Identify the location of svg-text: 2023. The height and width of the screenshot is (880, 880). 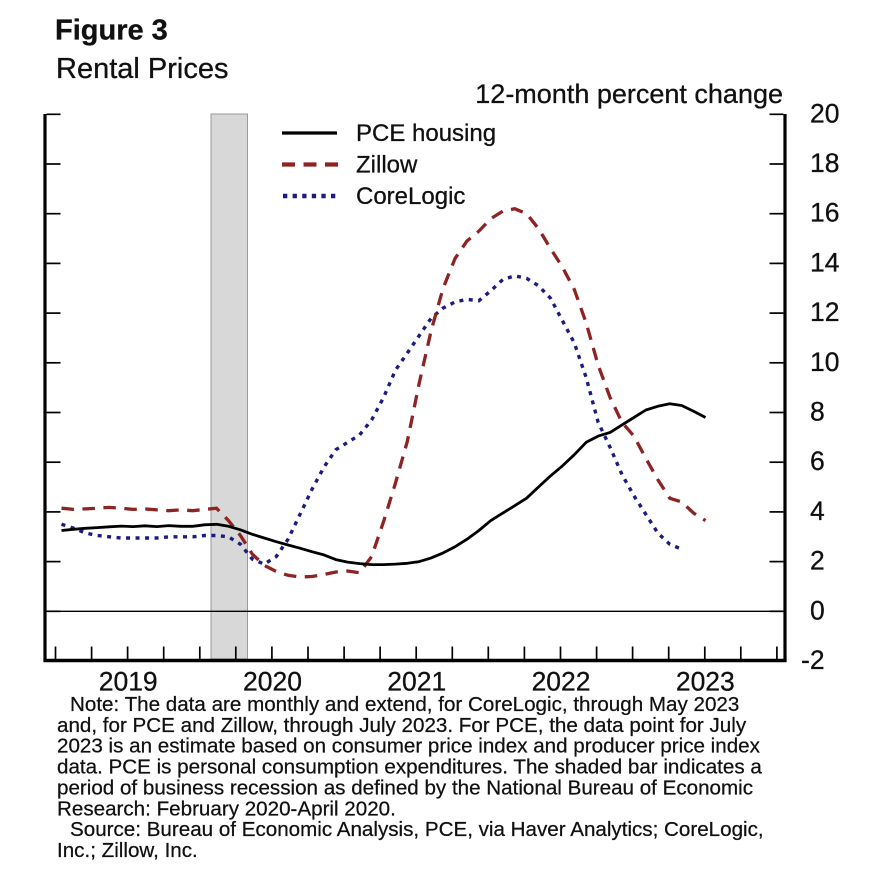
(705, 682).